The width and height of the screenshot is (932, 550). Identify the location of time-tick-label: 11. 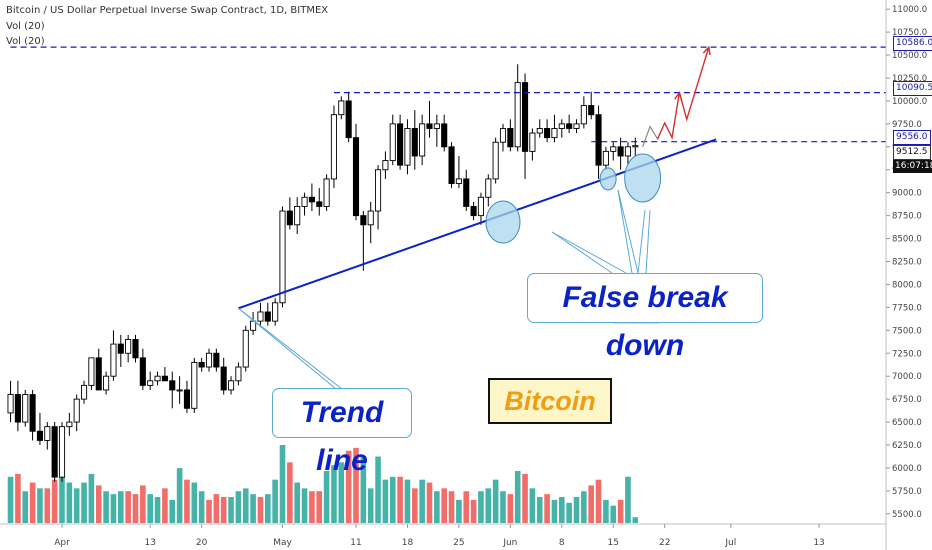
(355, 543).